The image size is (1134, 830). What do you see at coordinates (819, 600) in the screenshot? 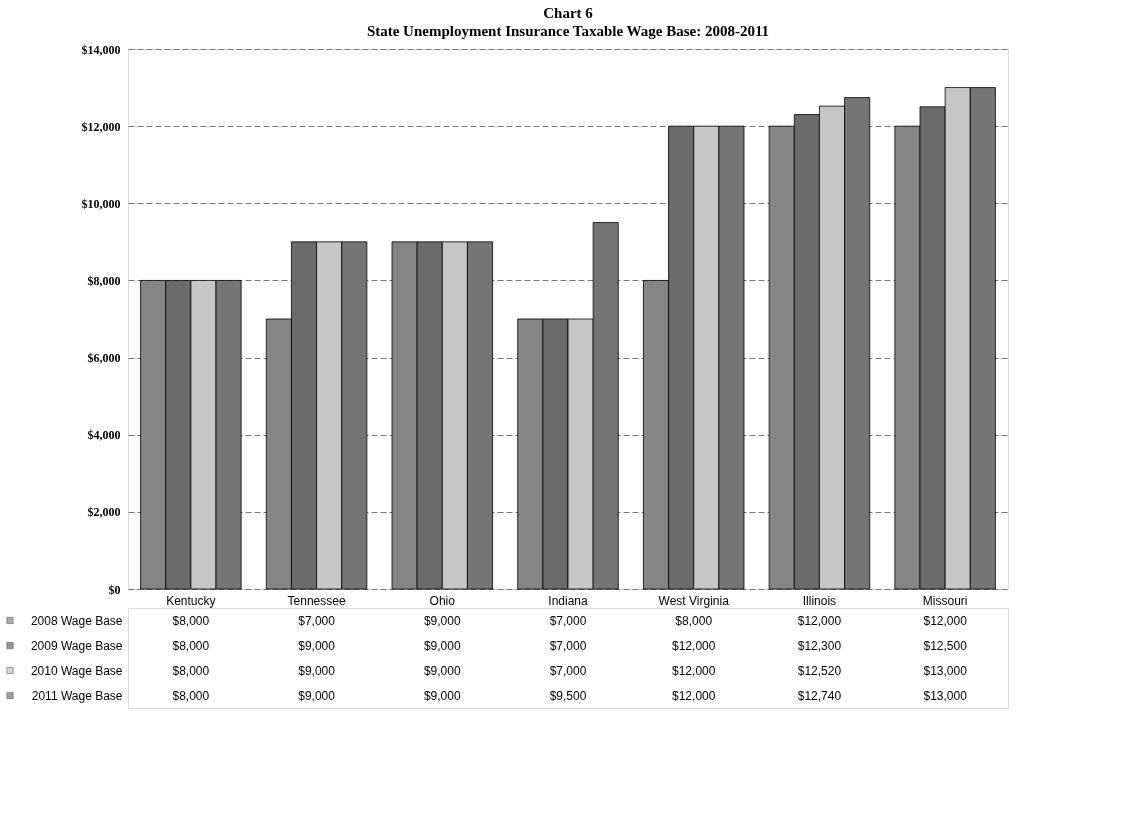
I see `x-tick-label: Illinois` at bounding box center [819, 600].